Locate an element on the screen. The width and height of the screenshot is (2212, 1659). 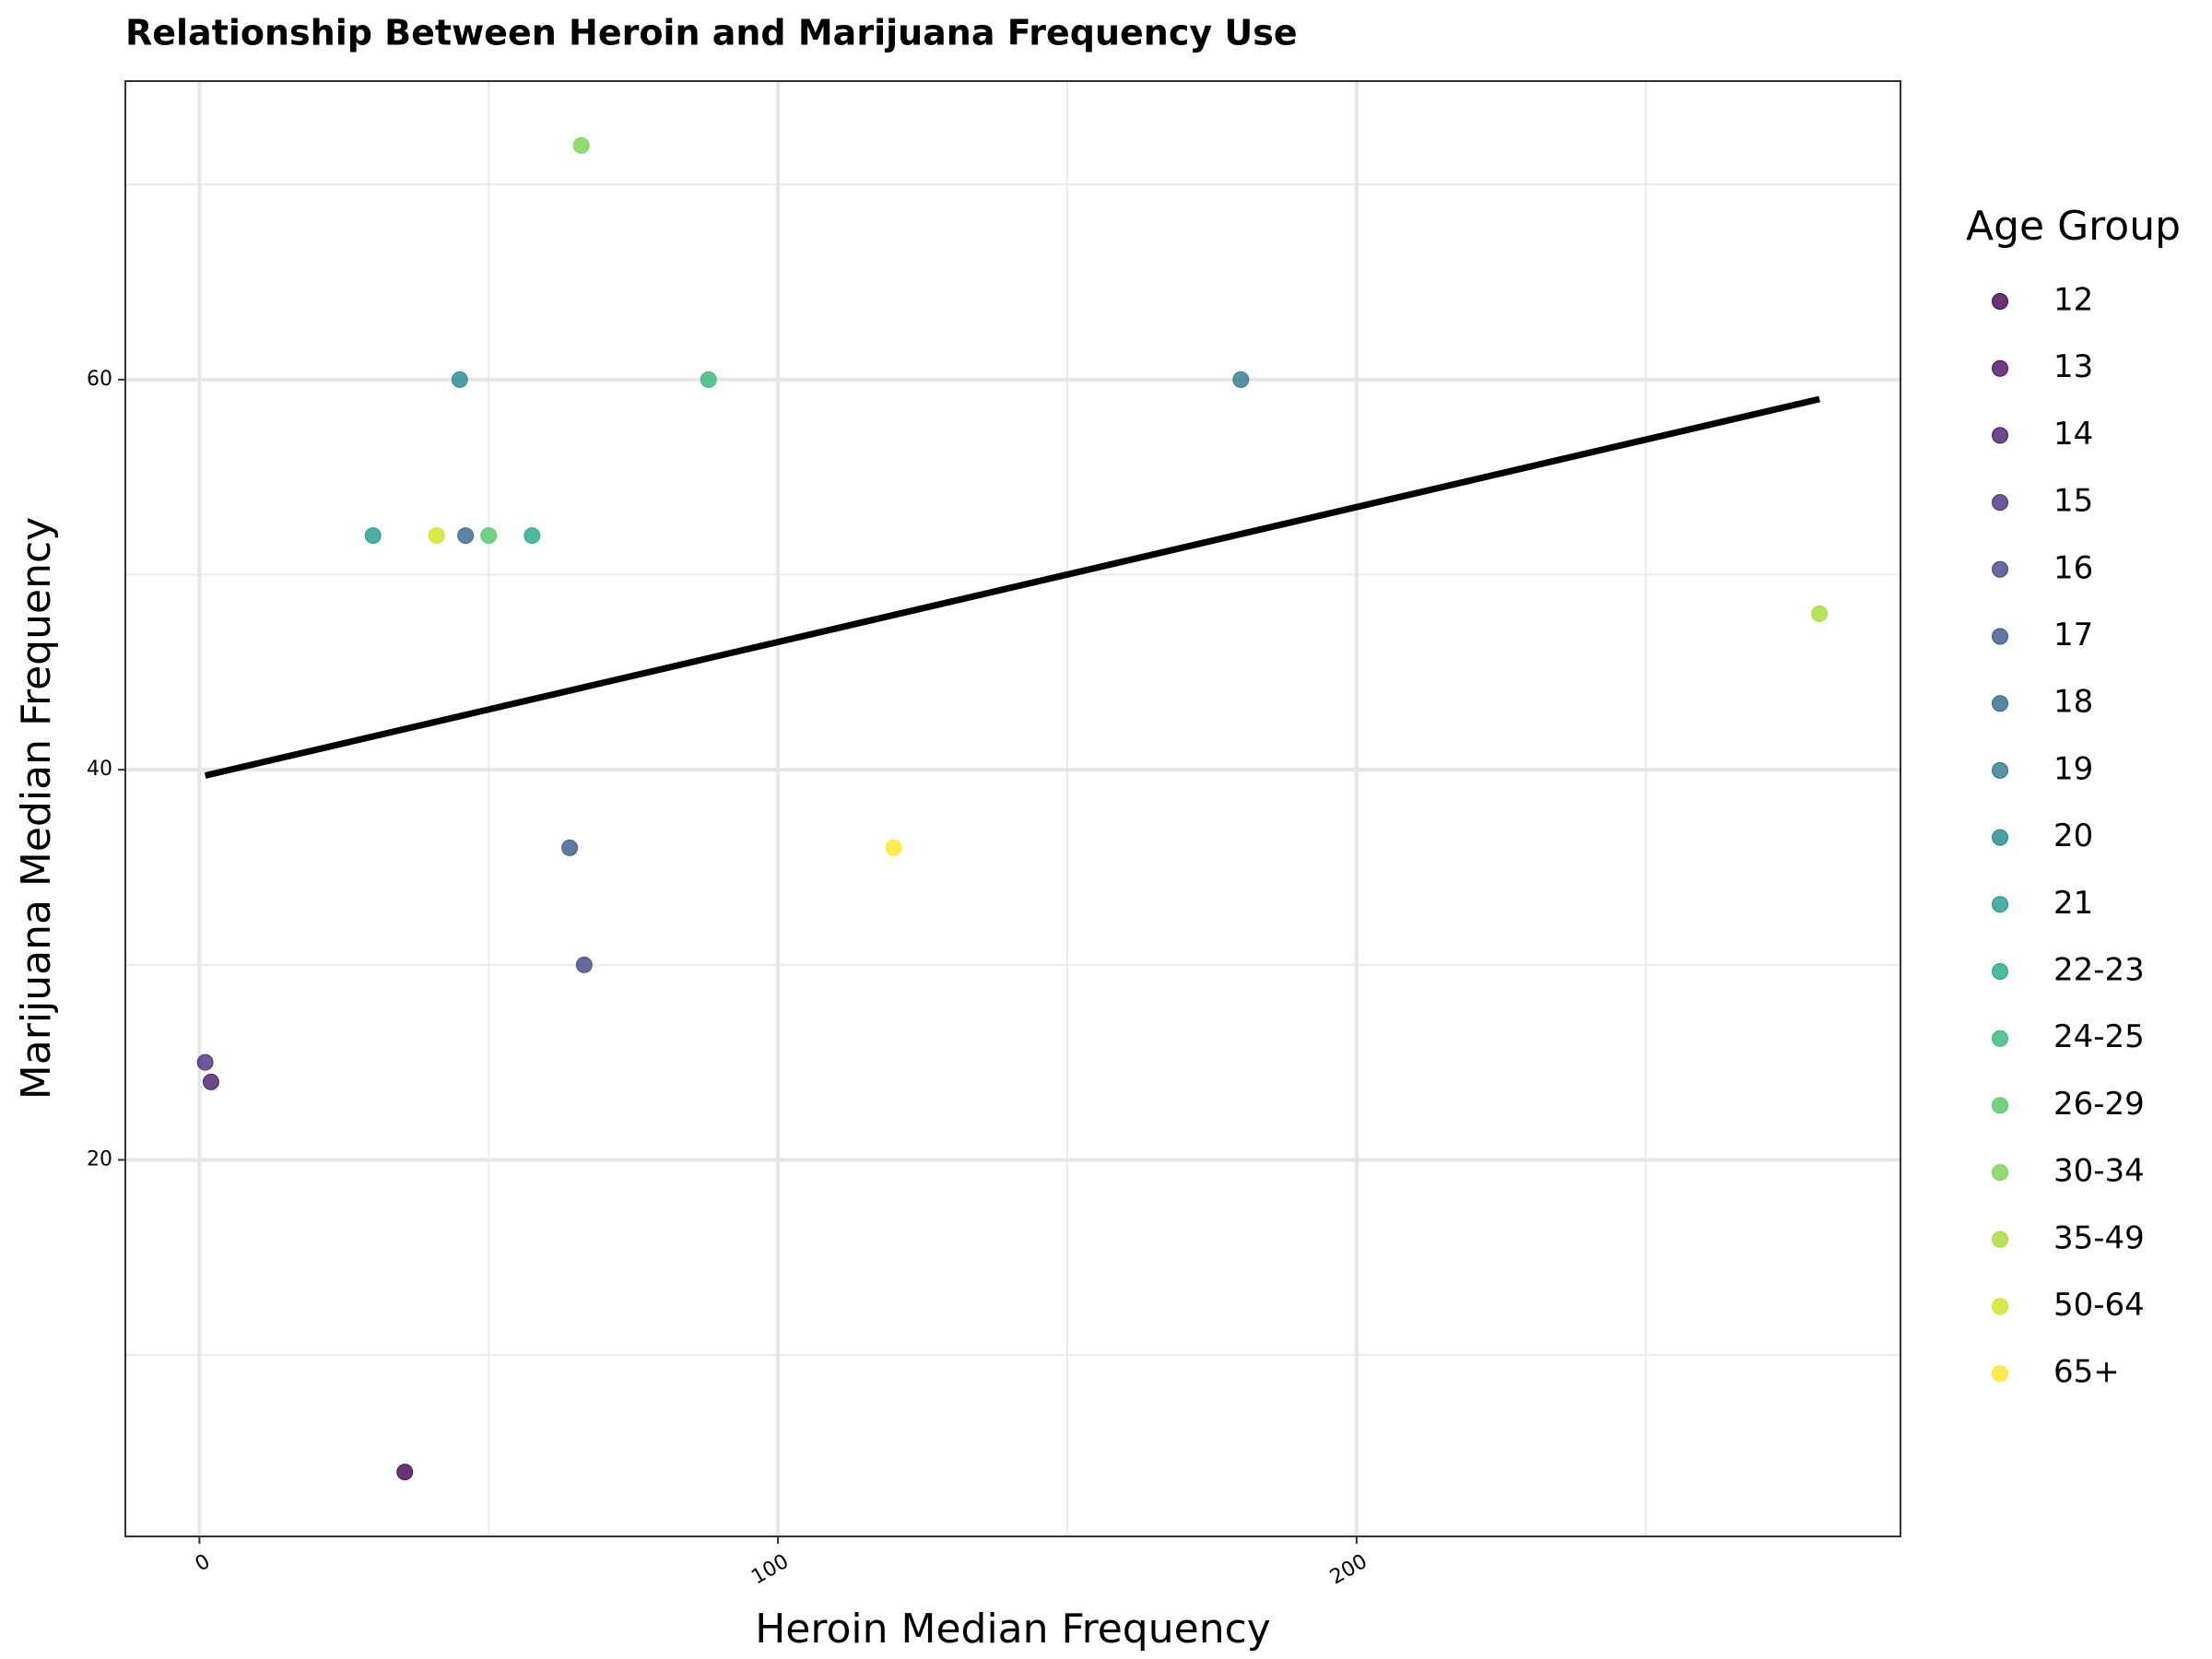
legend-label: 24-25 is located at coordinates (2099, 1036).